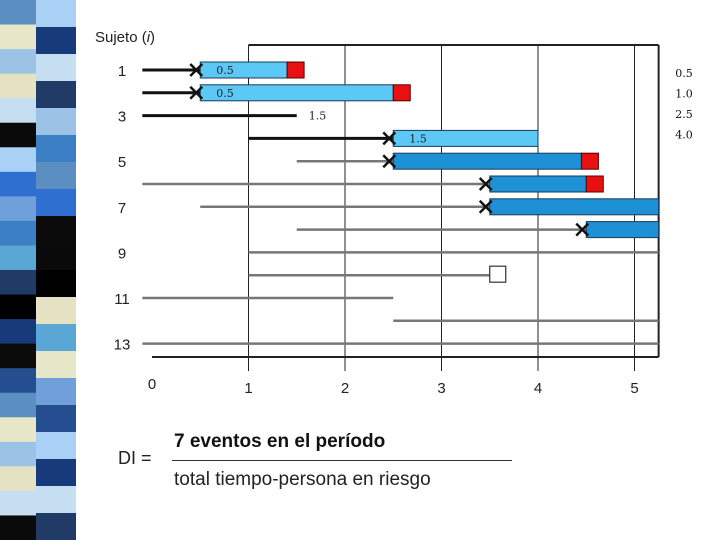 The width and height of the screenshot is (720, 540). I want to click on subject-row-label: 9, so click(122, 253).